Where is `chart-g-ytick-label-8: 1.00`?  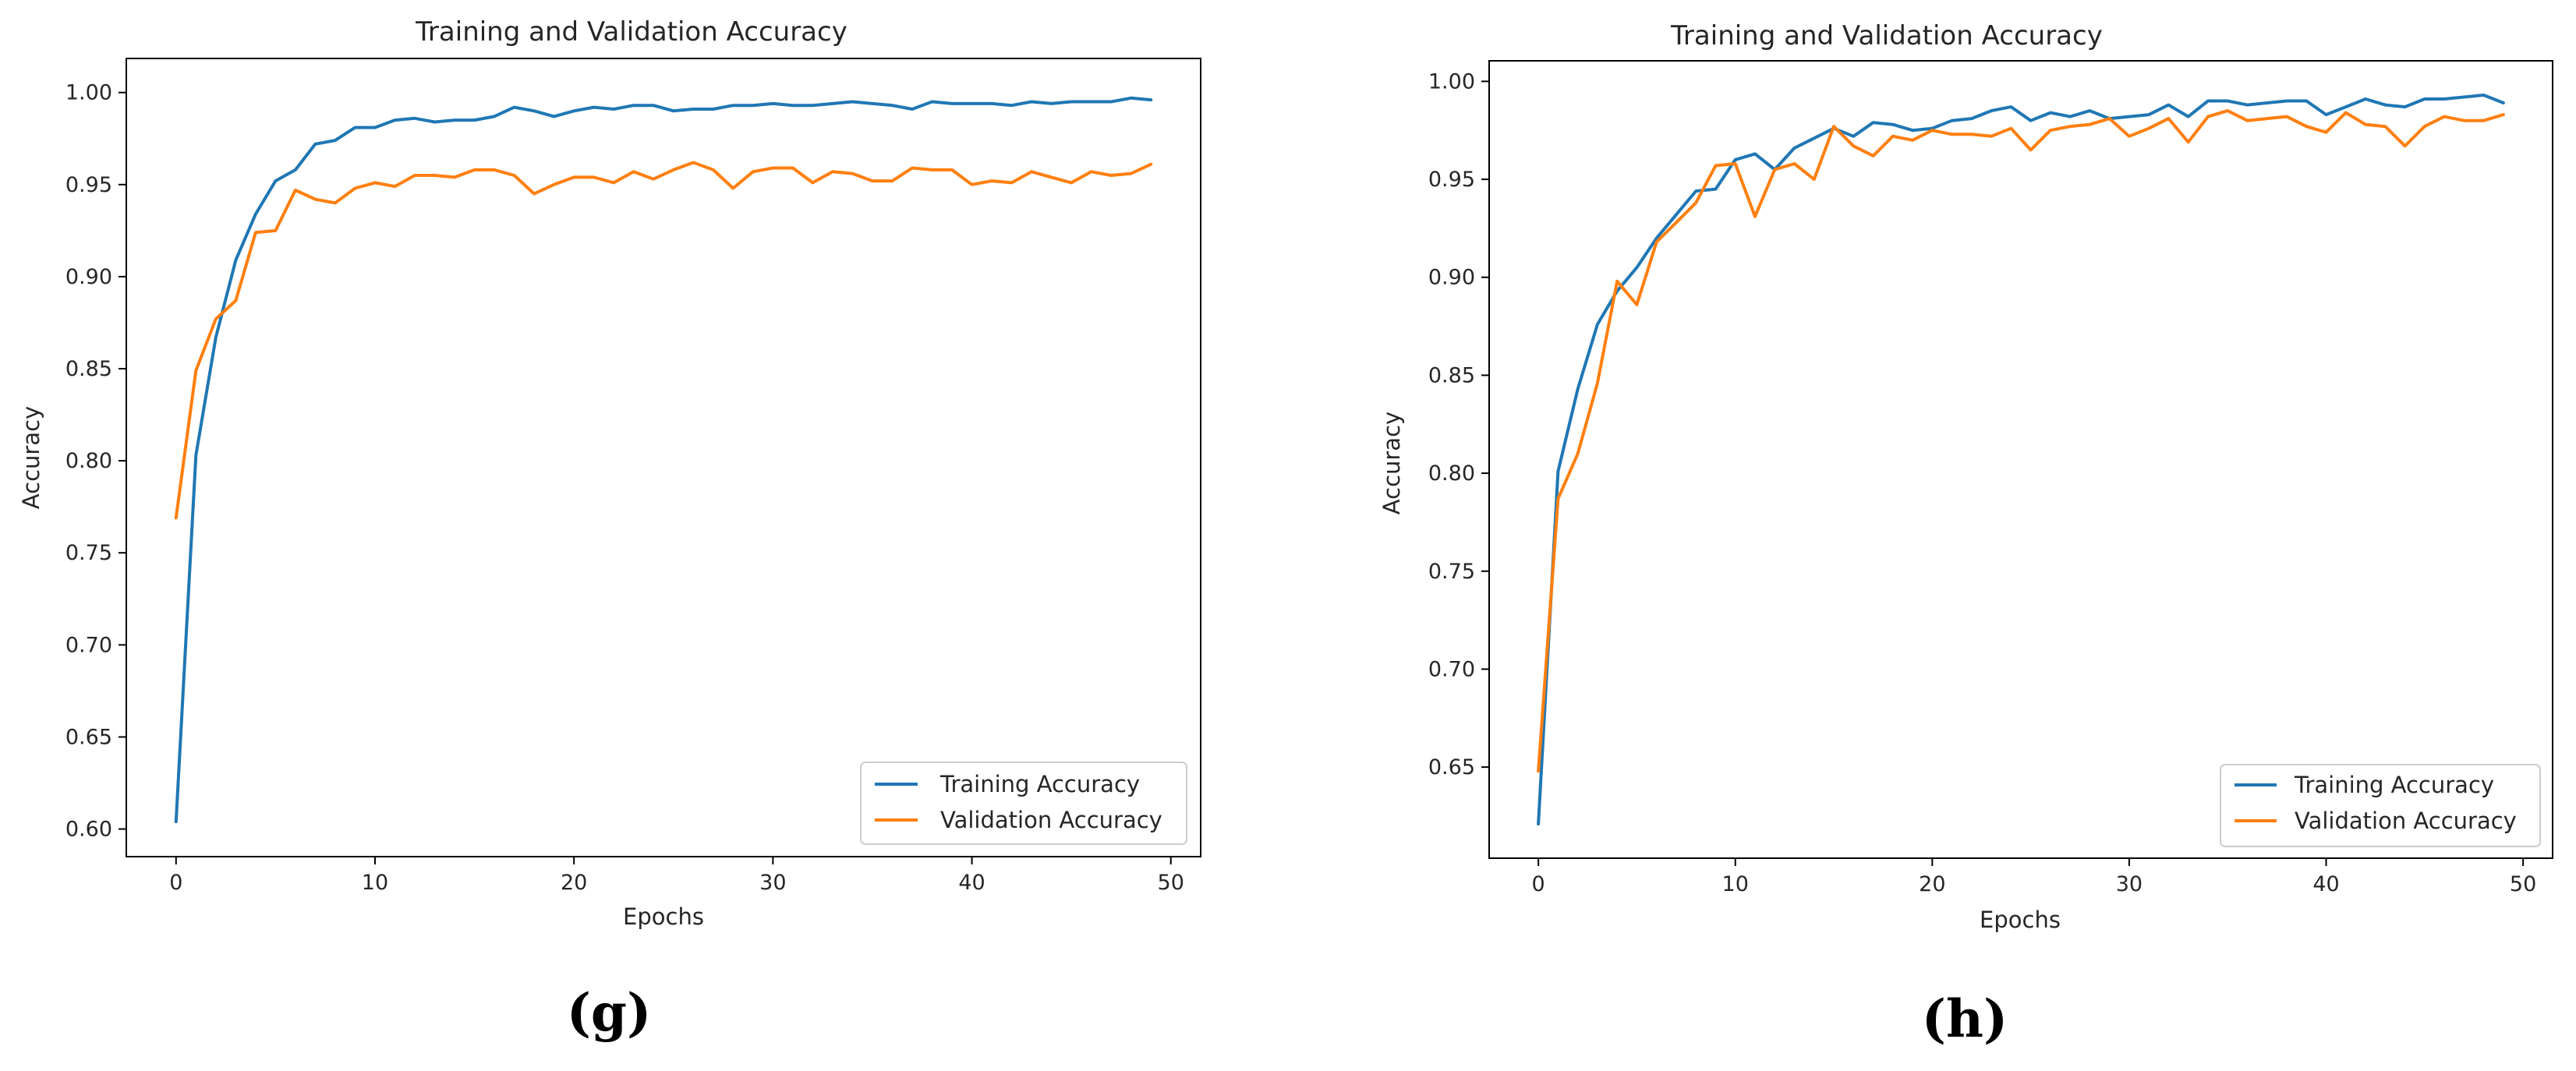 chart-g-ytick-label-8: 1.00 is located at coordinates (88, 93).